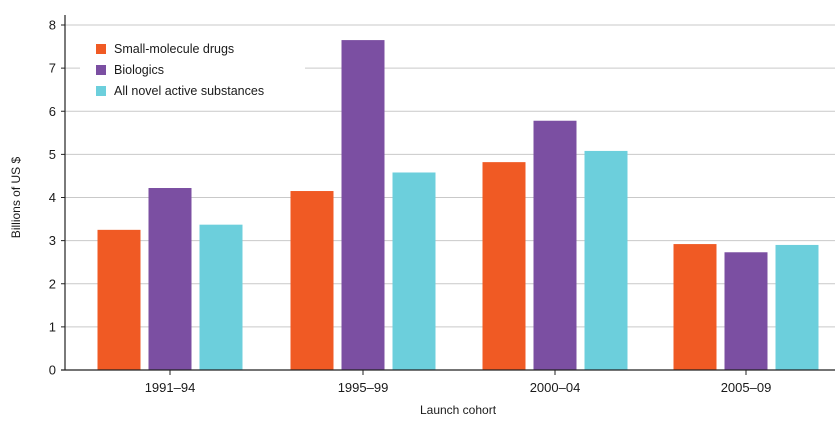  I want to click on y-tick-label: 4, so click(52, 197).